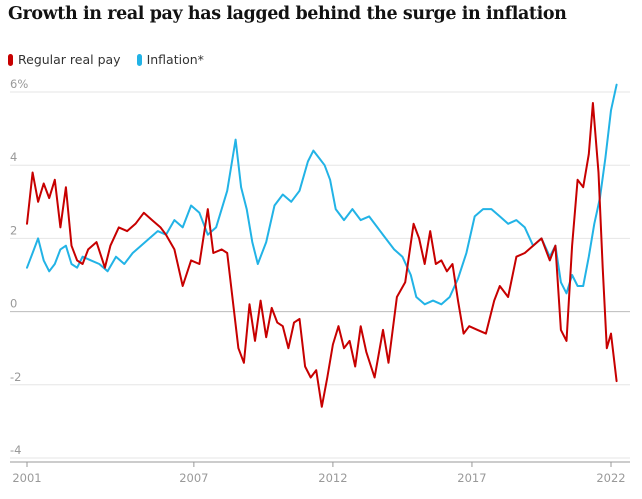 The width and height of the screenshot is (642, 499). I want to click on legend-item-regular-real-pay: Regular real pay, so click(64, 59).